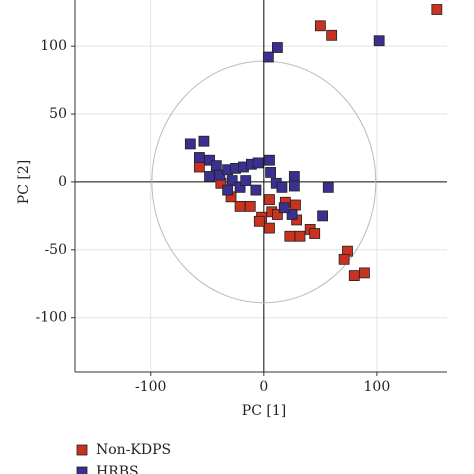 The width and height of the screenshot is (474, 474). I want to click on x-tick-label: 0, so click(263, 387).